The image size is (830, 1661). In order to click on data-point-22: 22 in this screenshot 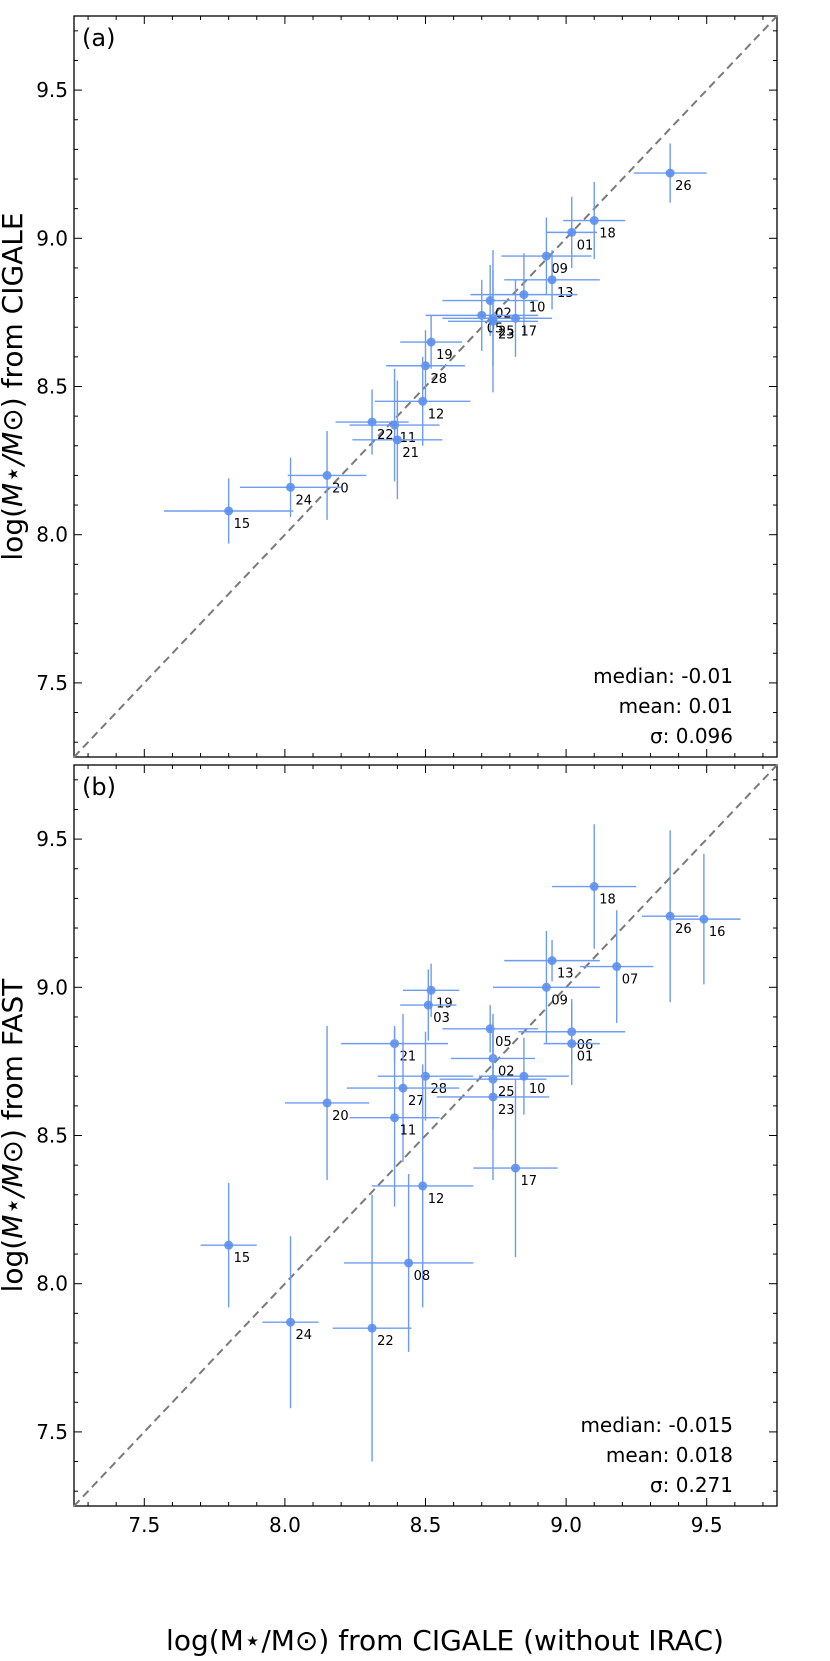, I will do `click(372, 1328)`.